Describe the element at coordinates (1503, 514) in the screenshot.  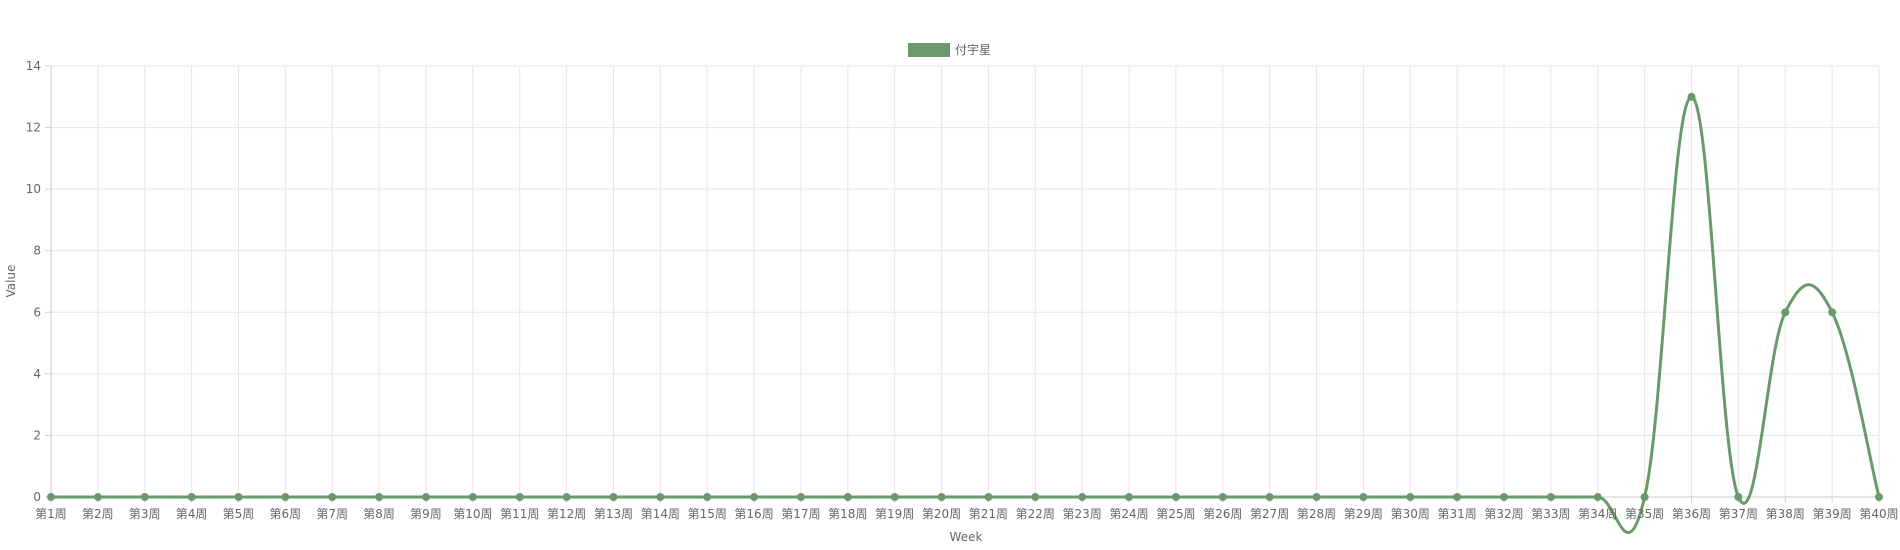
I see `x-tick-label: 第32周` at that location.